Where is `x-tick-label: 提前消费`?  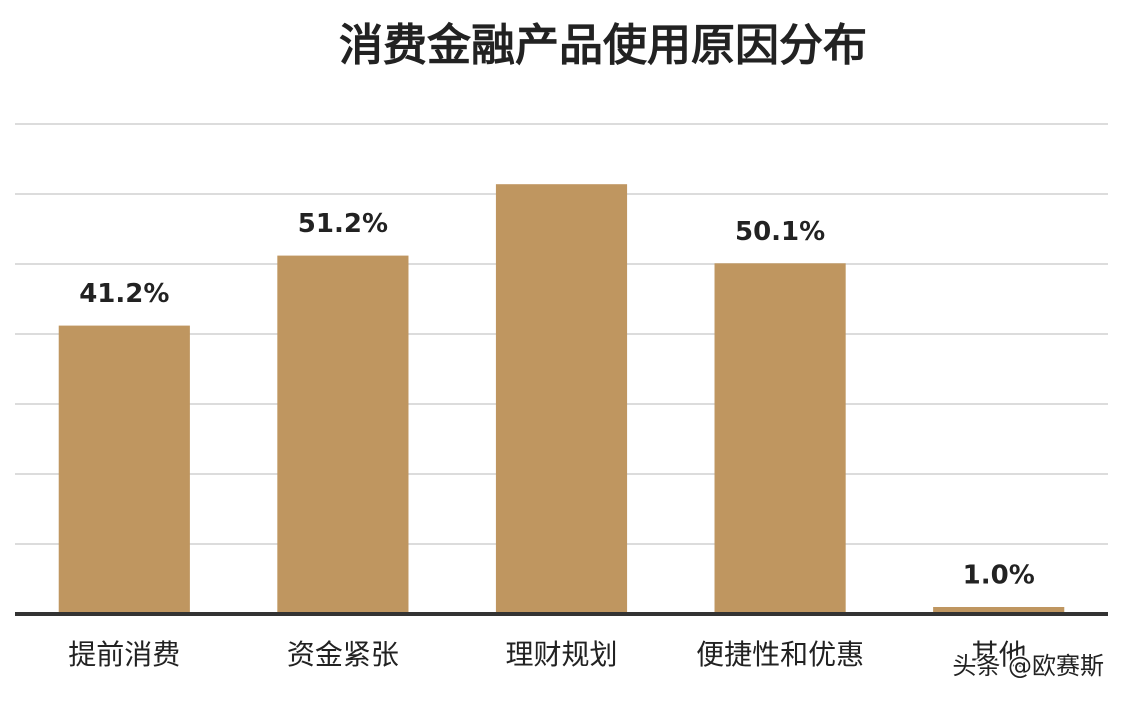
x-tick-label: 提前消费 is located at coordinates (124, 654).